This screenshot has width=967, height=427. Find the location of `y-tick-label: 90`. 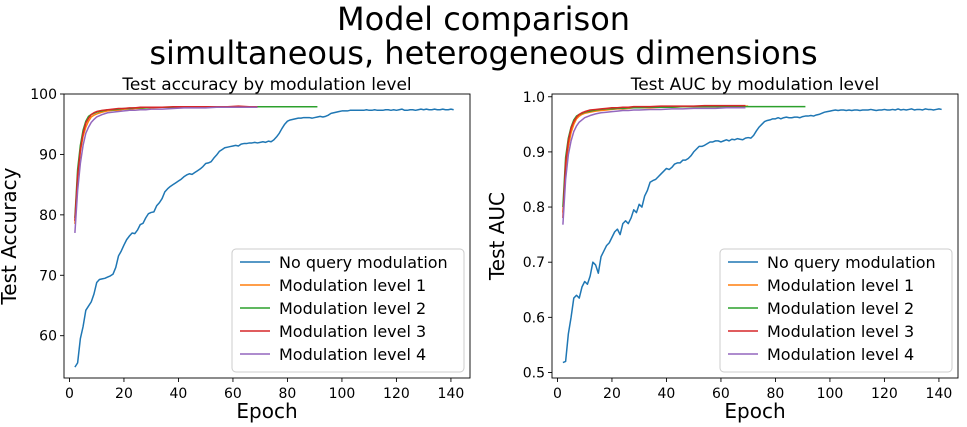

y-tick-label: 90 is located at coordinates (48, 155).